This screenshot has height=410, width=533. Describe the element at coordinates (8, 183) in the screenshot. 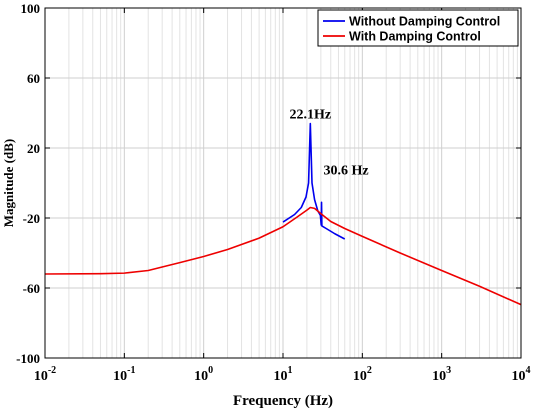

I see `y-axis-label: Magnitude (dB)` at that location.